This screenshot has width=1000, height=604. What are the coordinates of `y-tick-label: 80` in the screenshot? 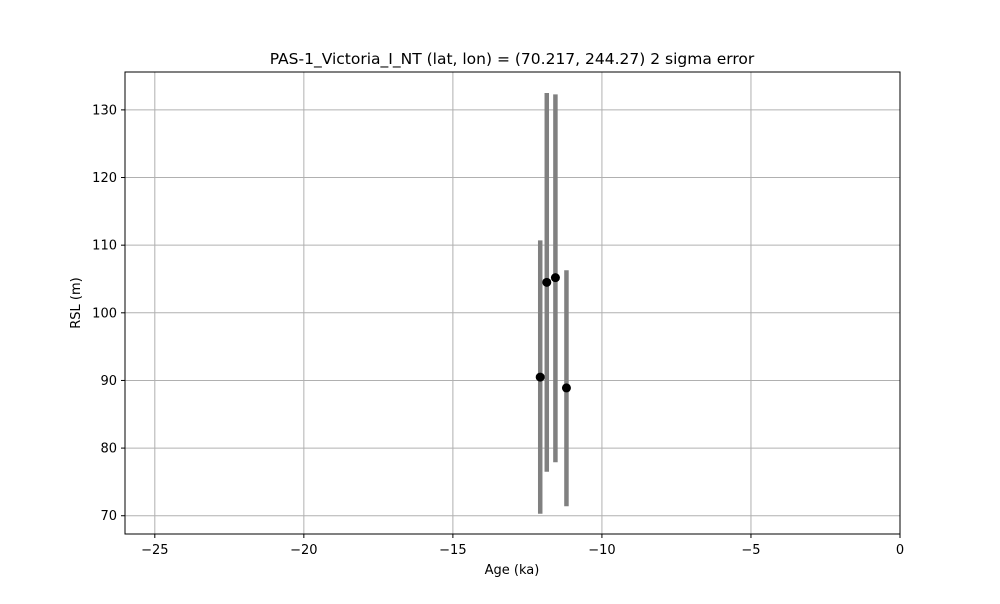 It's located at (108, 449).